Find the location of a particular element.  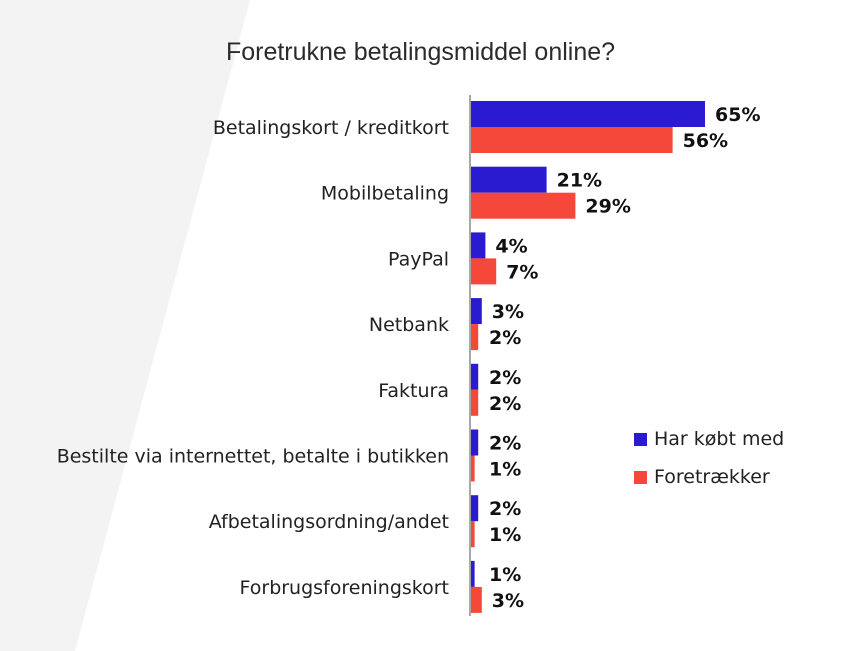

category-label: Mobilbetaling is located at coordinates (385, 194).